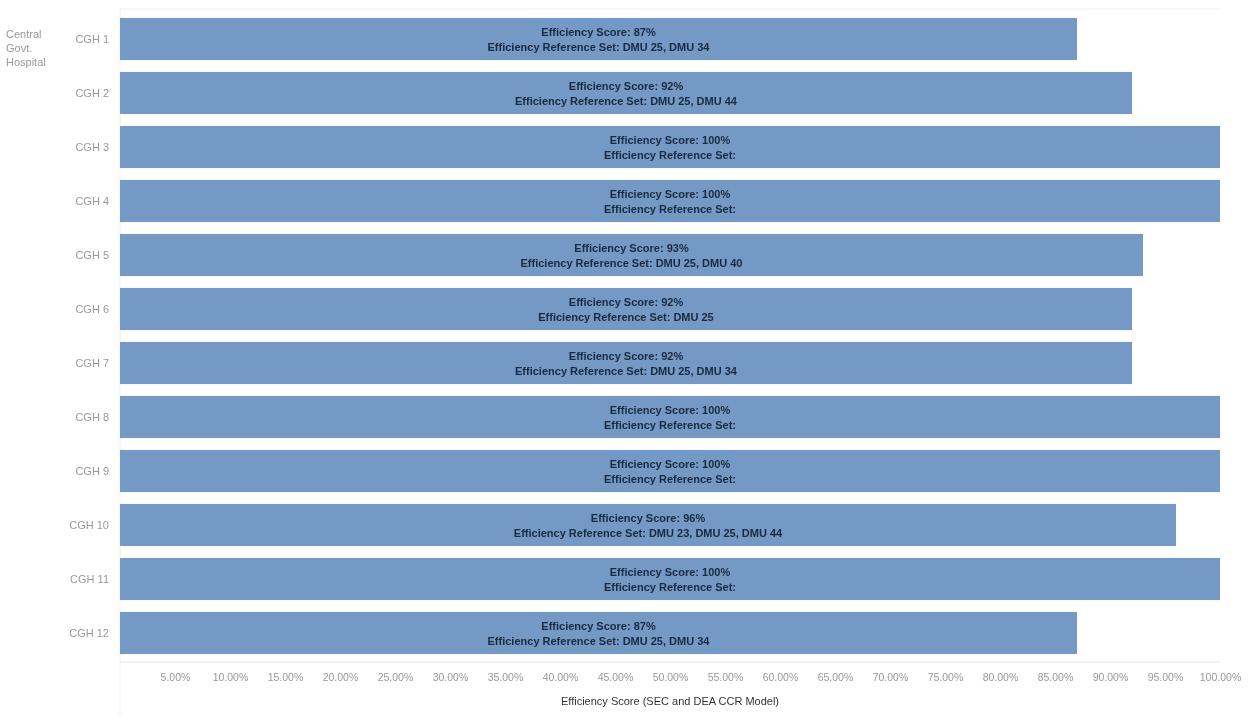 The height and width of the screenshot is (720, 1257). I want to click on x-tick-label: 75.00%, so click(945, 677).